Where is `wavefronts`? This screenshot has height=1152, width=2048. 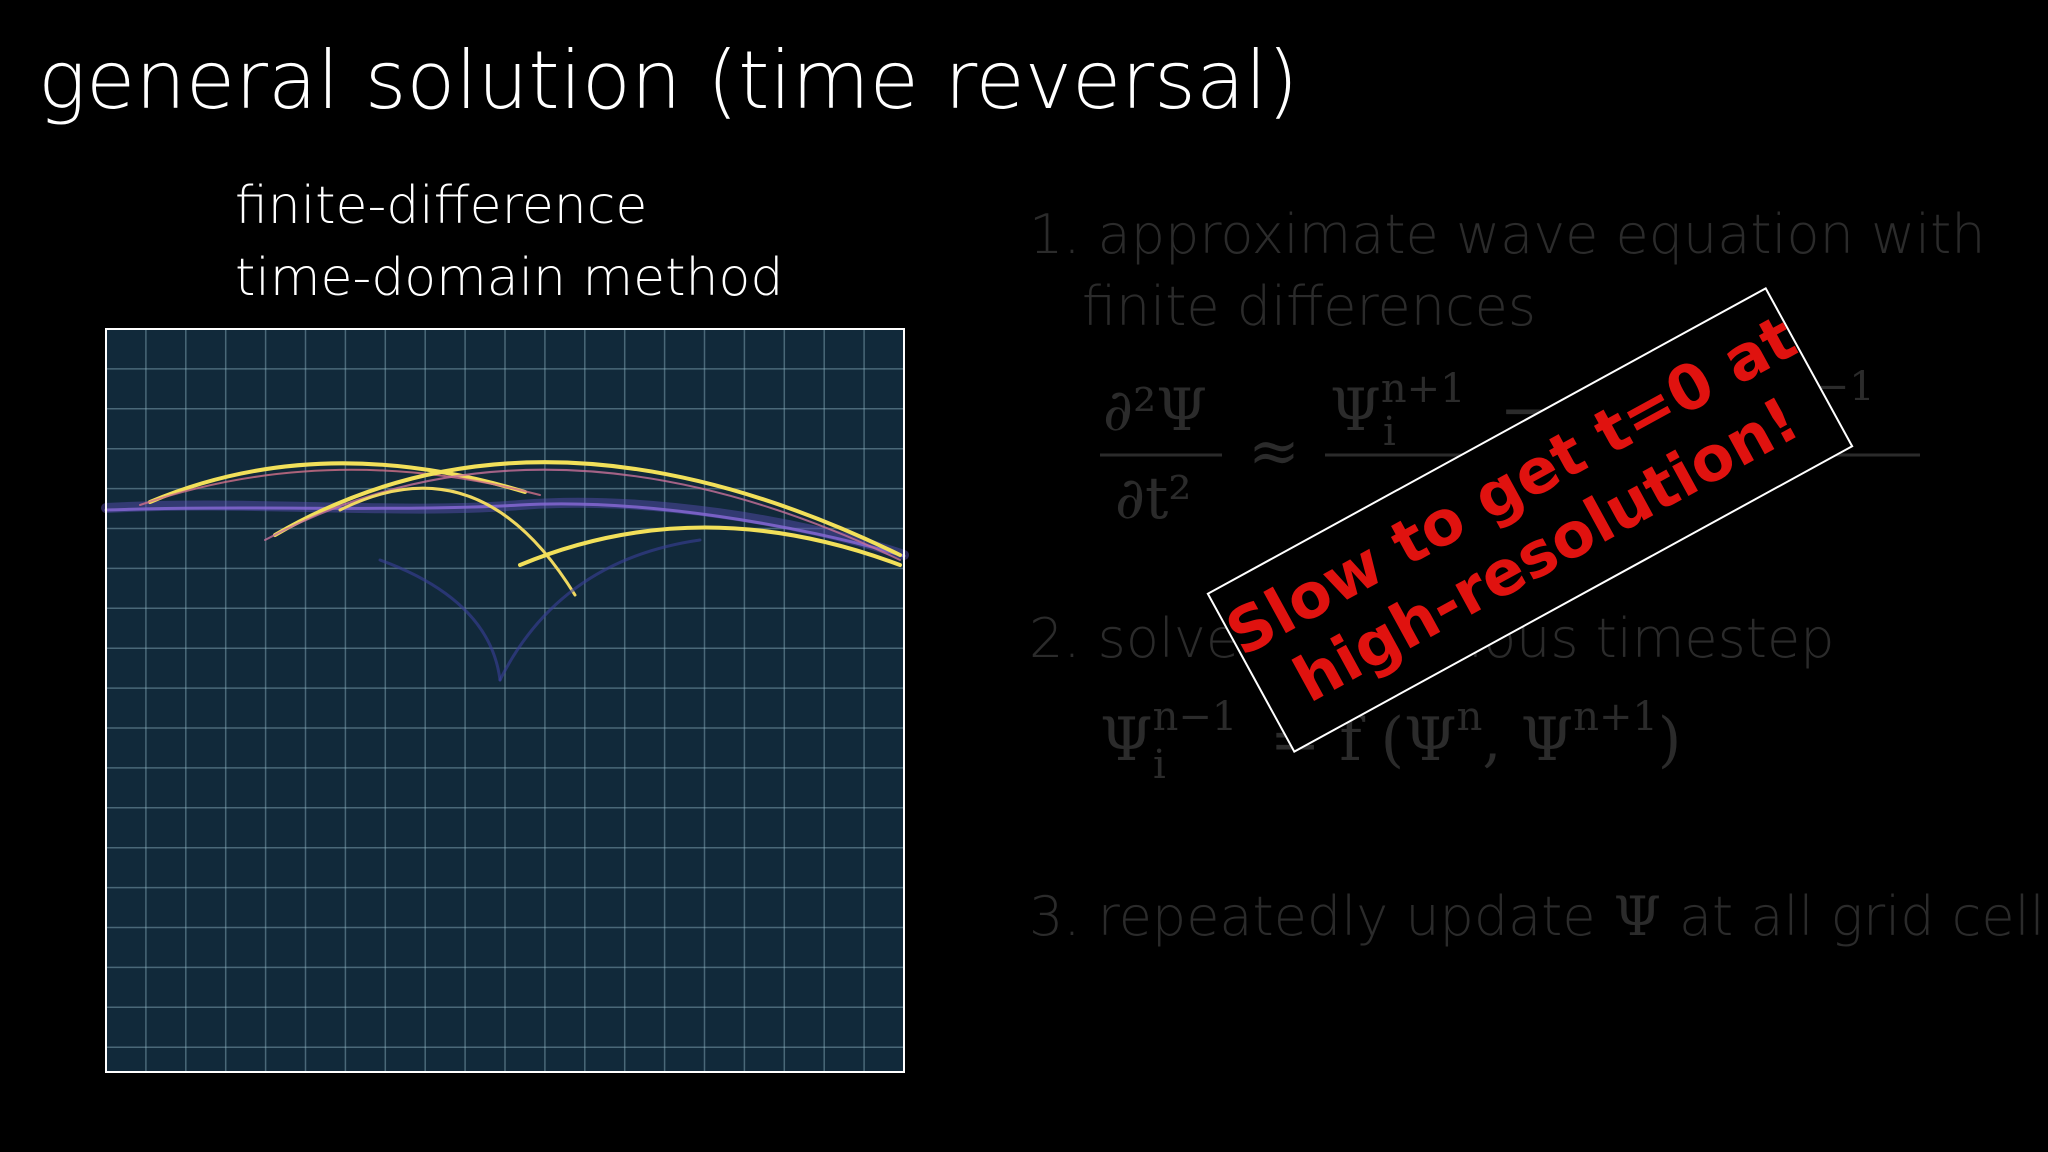 wavefronts is located at coordinates (505, 571).